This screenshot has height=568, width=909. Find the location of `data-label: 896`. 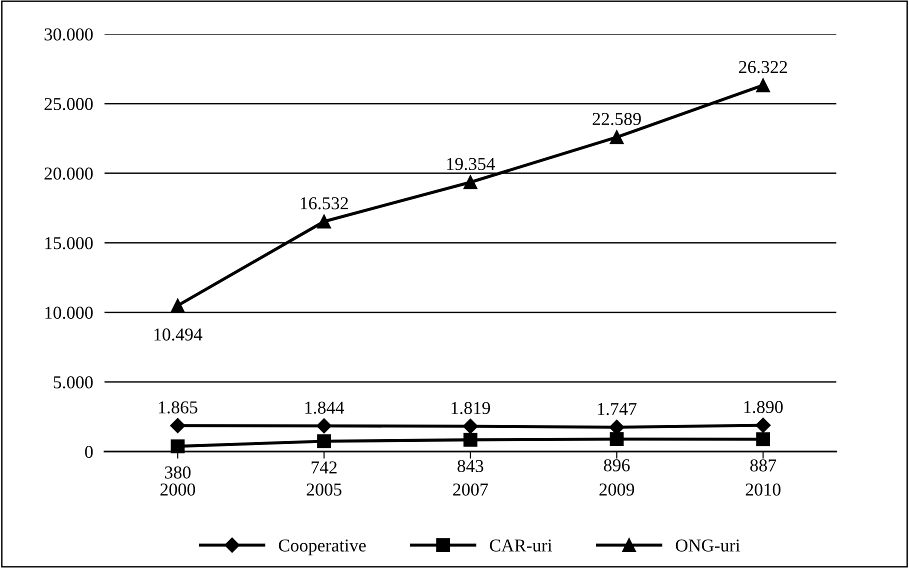

data-label: 896 is located at coordinates (617, 465).